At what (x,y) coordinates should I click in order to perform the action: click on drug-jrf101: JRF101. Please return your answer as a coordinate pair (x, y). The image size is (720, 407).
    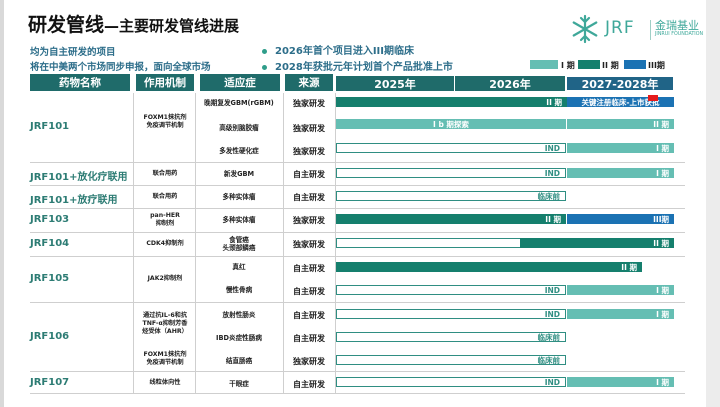
    Looking at the image, I should click on (50, 126).